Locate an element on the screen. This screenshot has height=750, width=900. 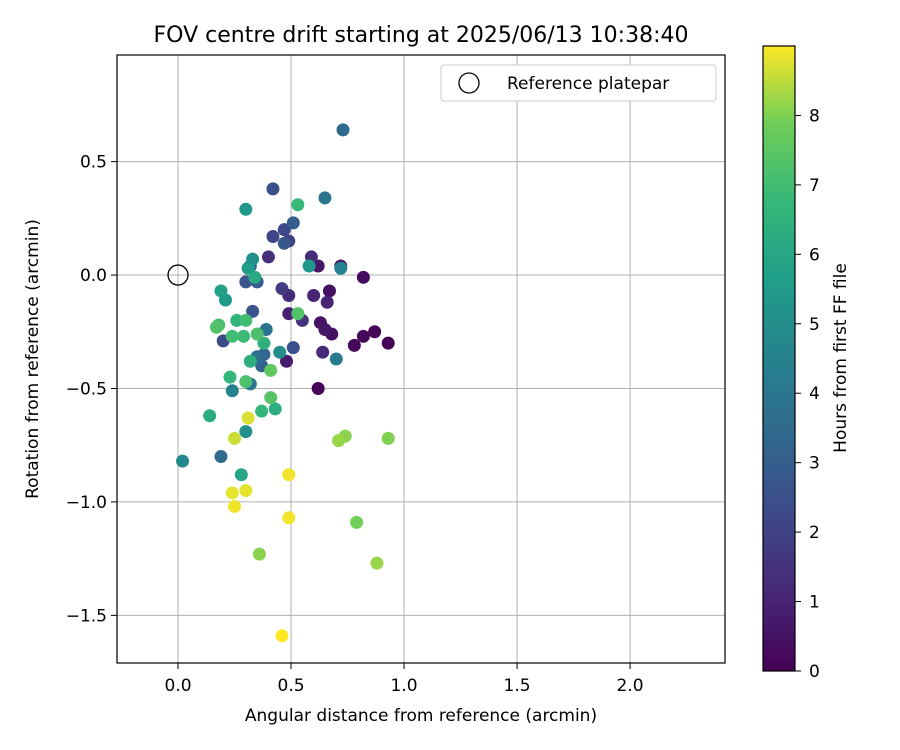
colorbar-tick-label: 1 is located at coordinates (814, 603).